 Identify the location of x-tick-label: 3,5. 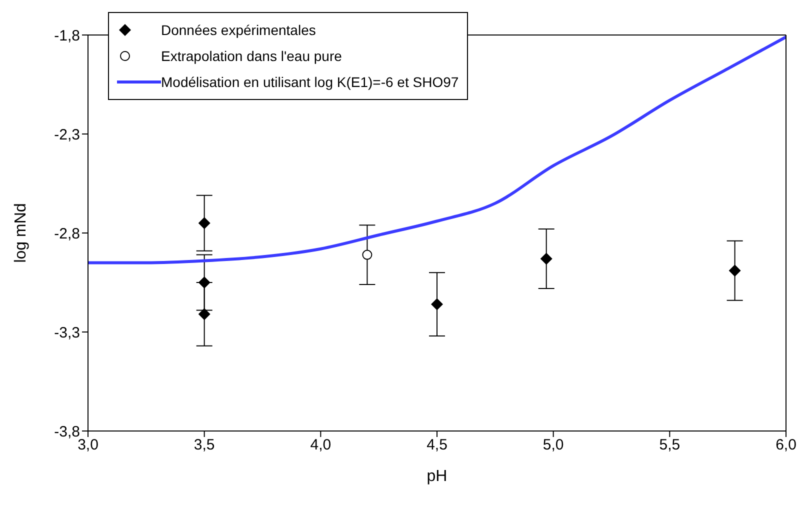
(204, 445).